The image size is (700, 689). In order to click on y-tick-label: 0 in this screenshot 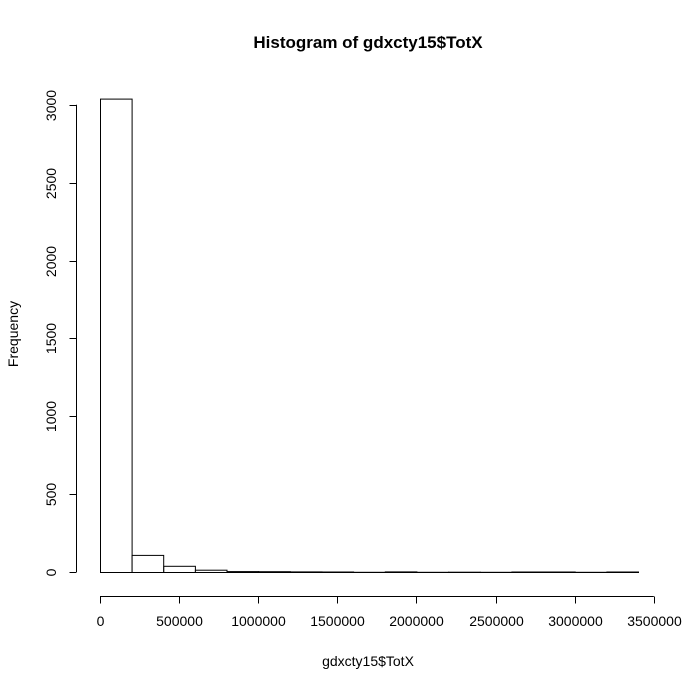, I will do `click(51, 572)`.